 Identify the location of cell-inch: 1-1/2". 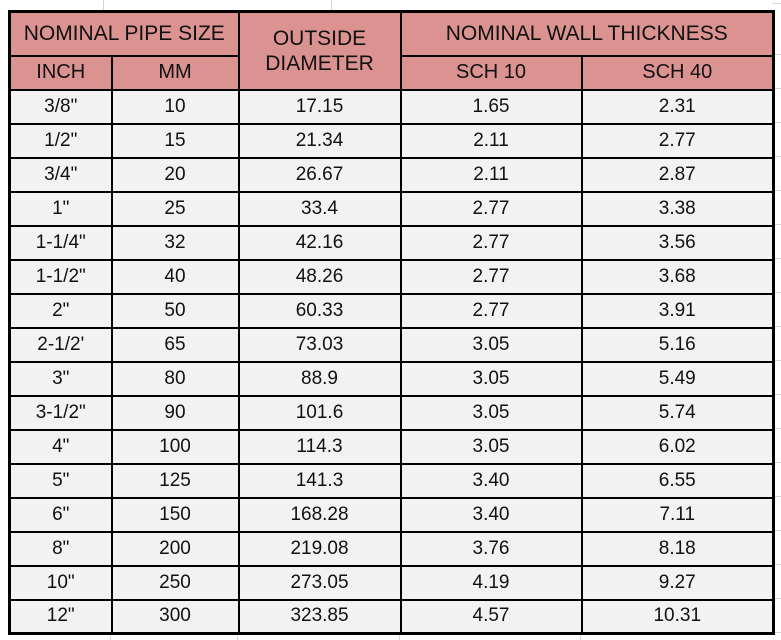
(60, 276).